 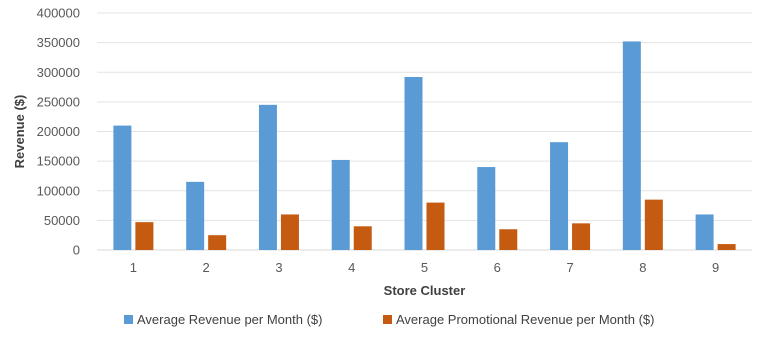 I want to click on legend-swatch-promotional, so click(x=387, y=319).